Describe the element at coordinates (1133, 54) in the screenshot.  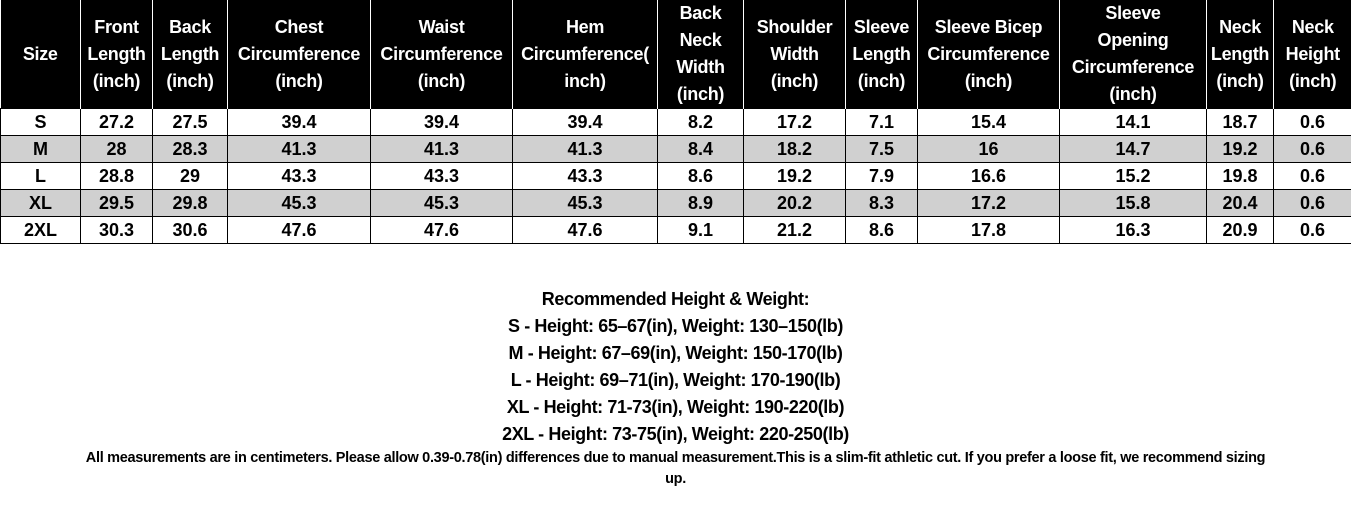
I see `column-header: Sleeve Opening Circumference (inch)` at that location.